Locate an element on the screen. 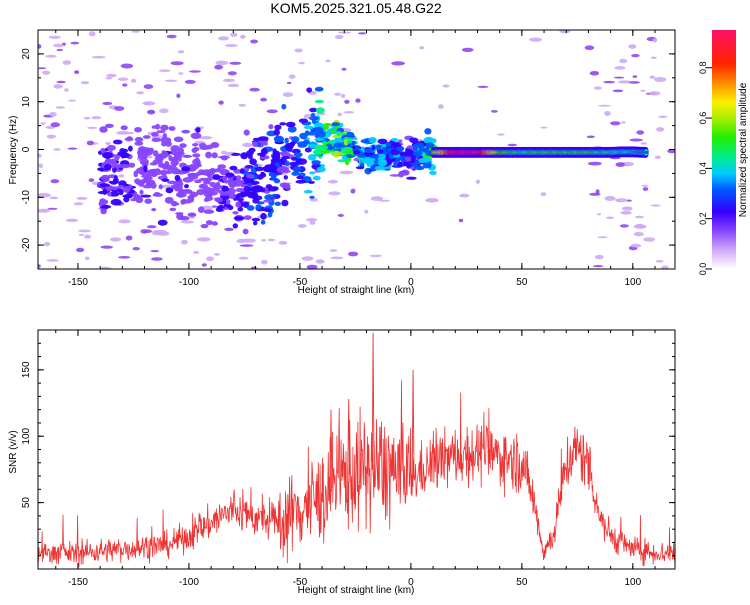 The image size is (750, 605). x-tick-label: 50 is located at coordinates (522, 282).